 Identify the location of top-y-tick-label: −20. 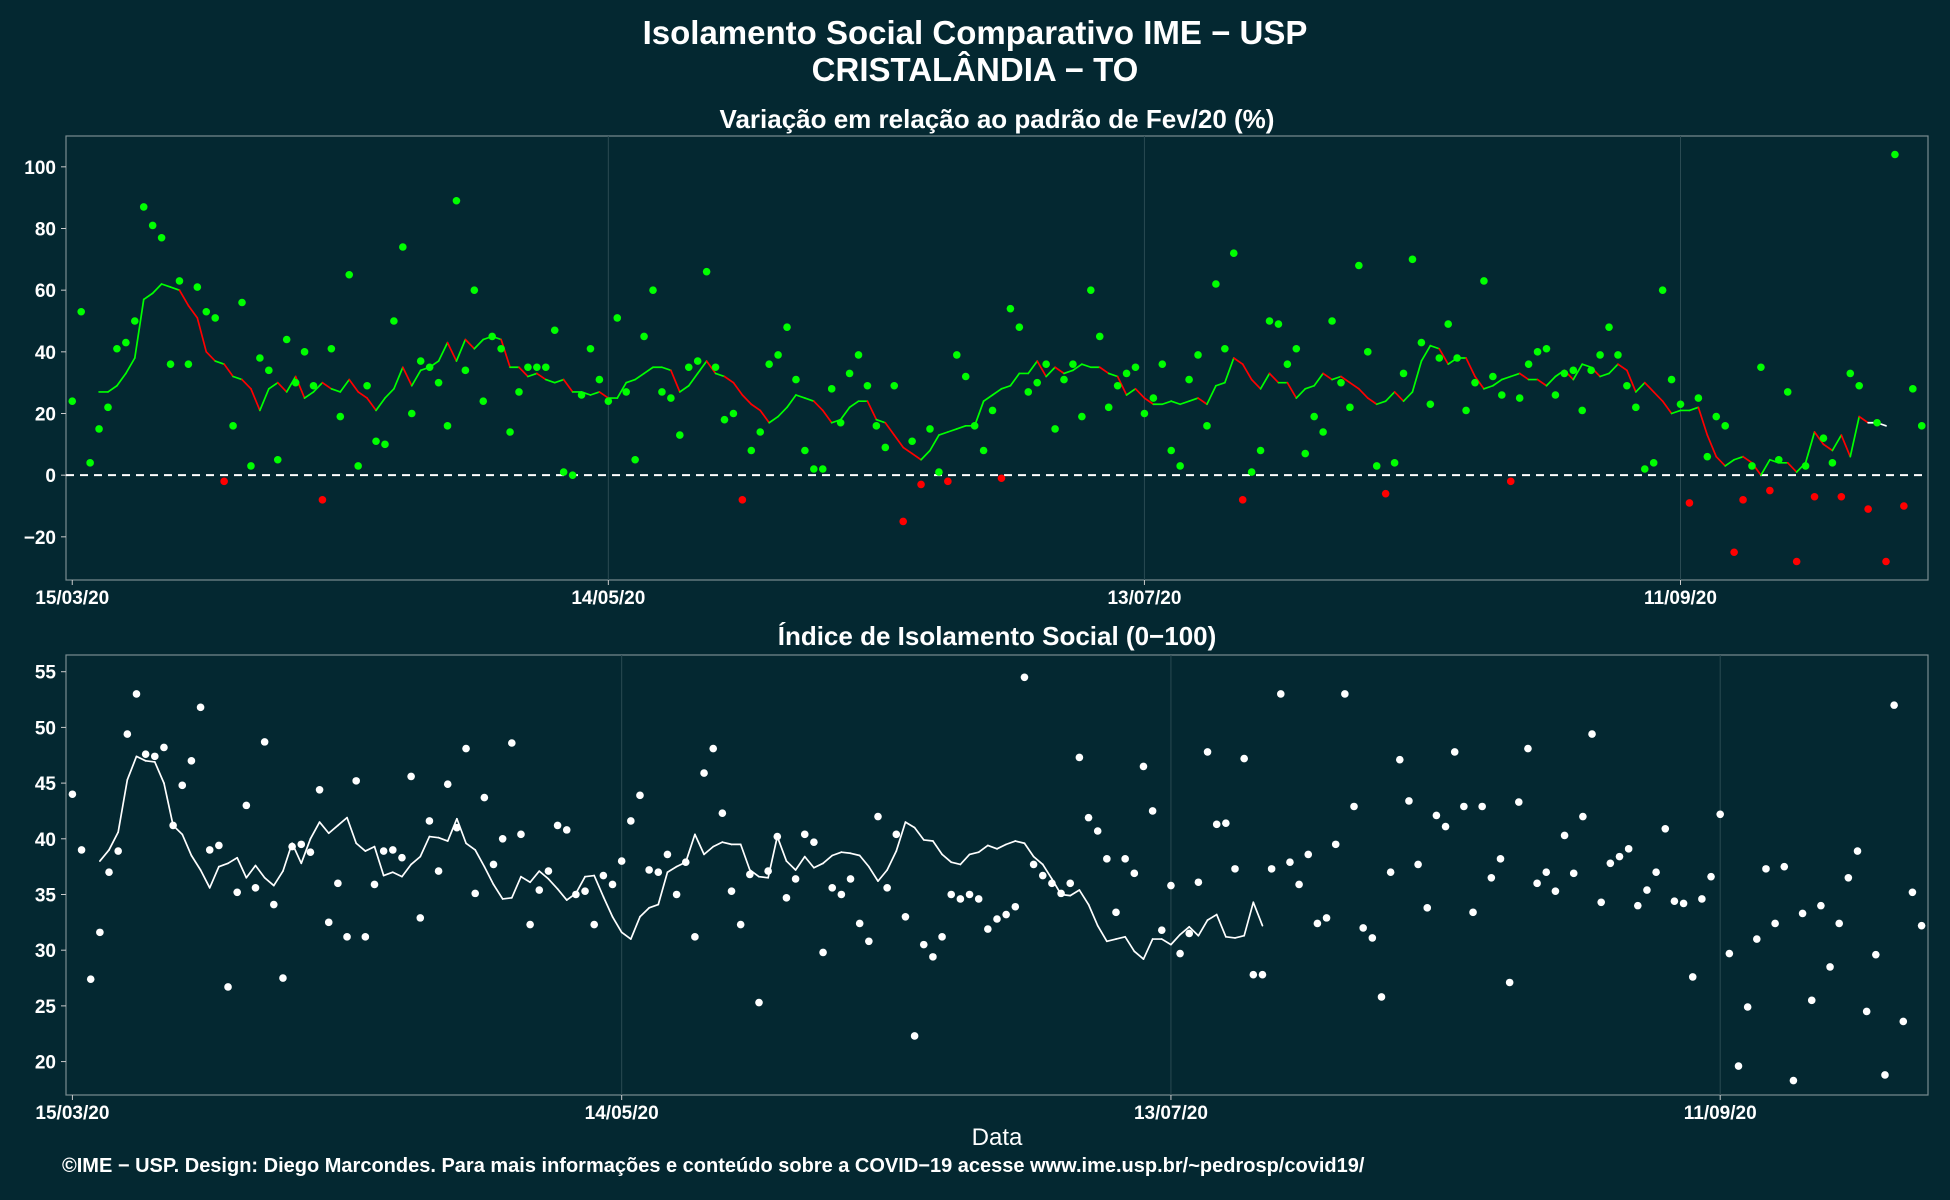
(40, 538).